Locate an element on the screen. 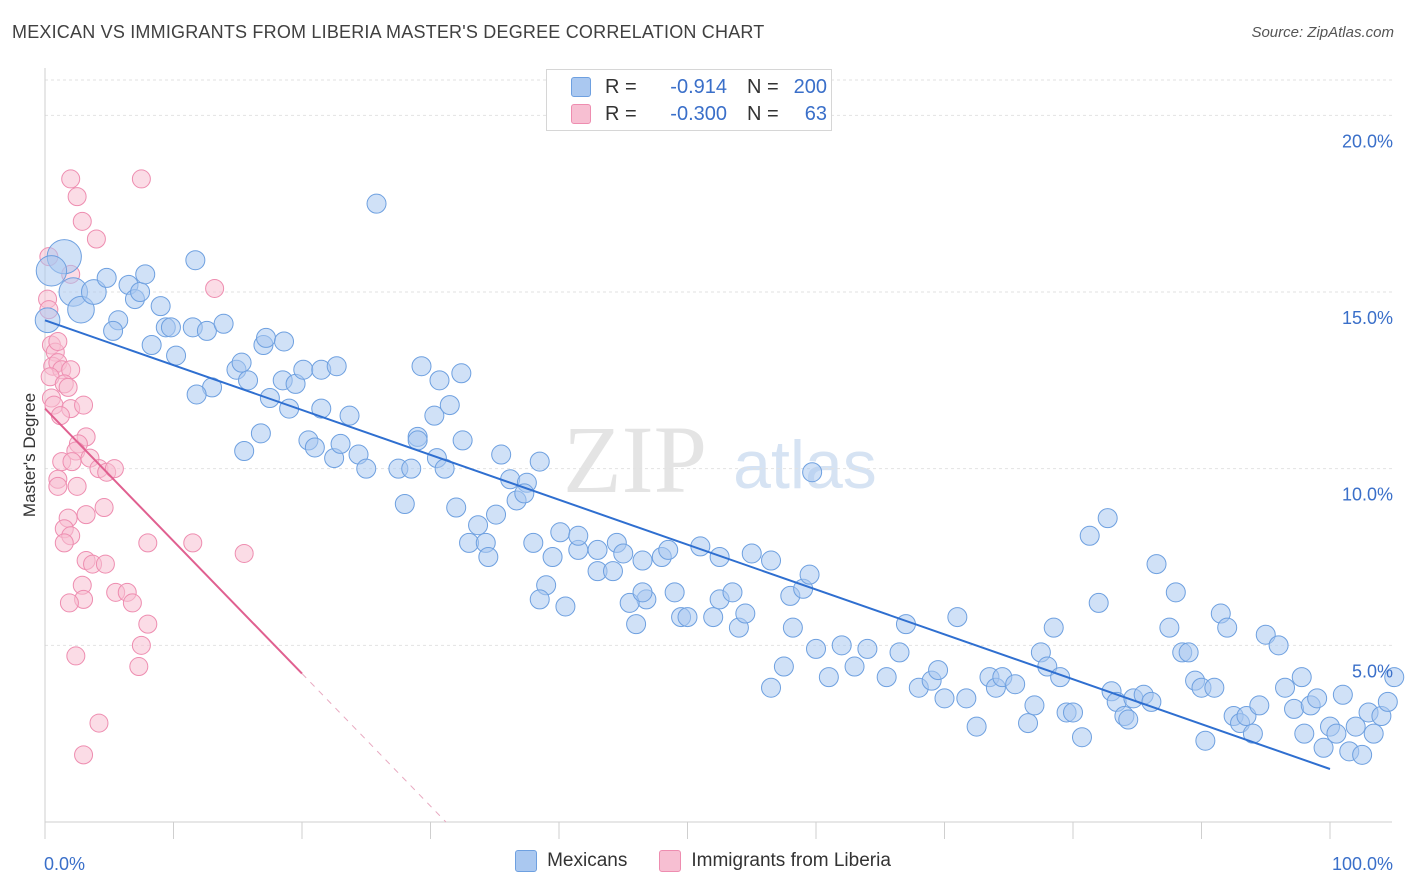  y-tick-label: 15.0% is located at coordinates (1367, 318).